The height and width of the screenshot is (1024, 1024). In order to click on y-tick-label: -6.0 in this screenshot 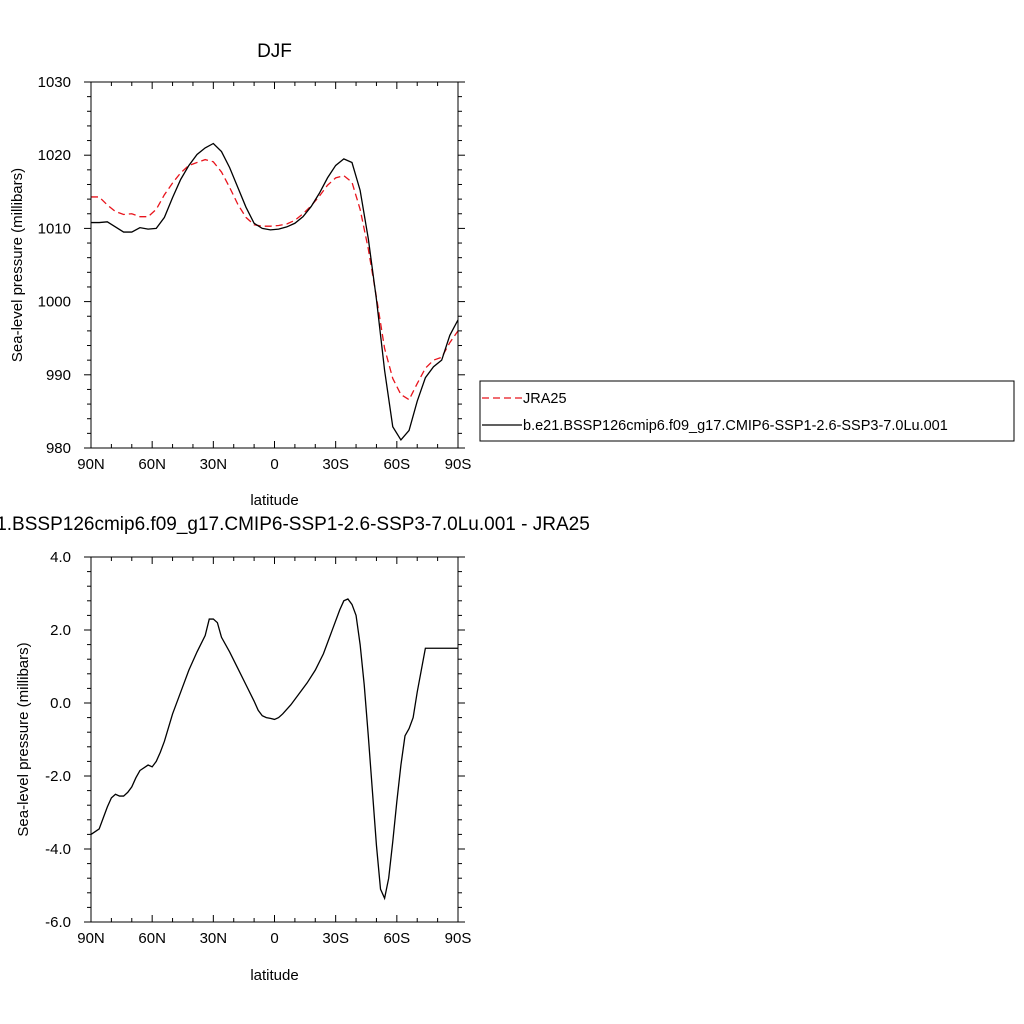, I will do `click(58, 922)`.